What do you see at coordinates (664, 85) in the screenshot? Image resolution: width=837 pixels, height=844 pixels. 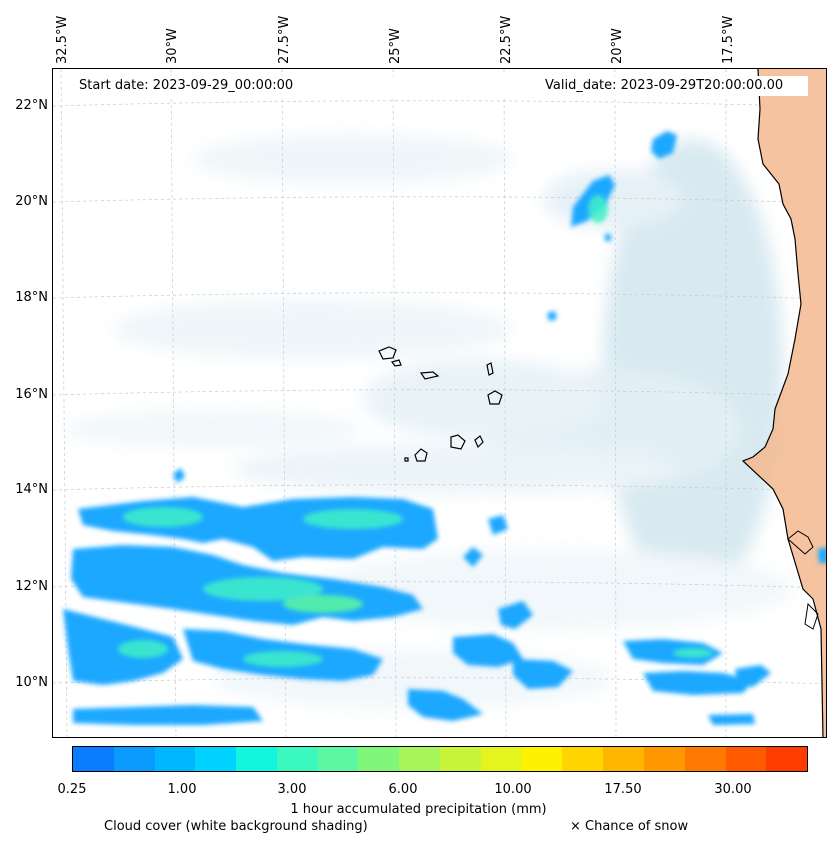 I see `valid-date-label: Valid_date: 2023-09-29T20:00:00.00` at bounding box center [664, 85].